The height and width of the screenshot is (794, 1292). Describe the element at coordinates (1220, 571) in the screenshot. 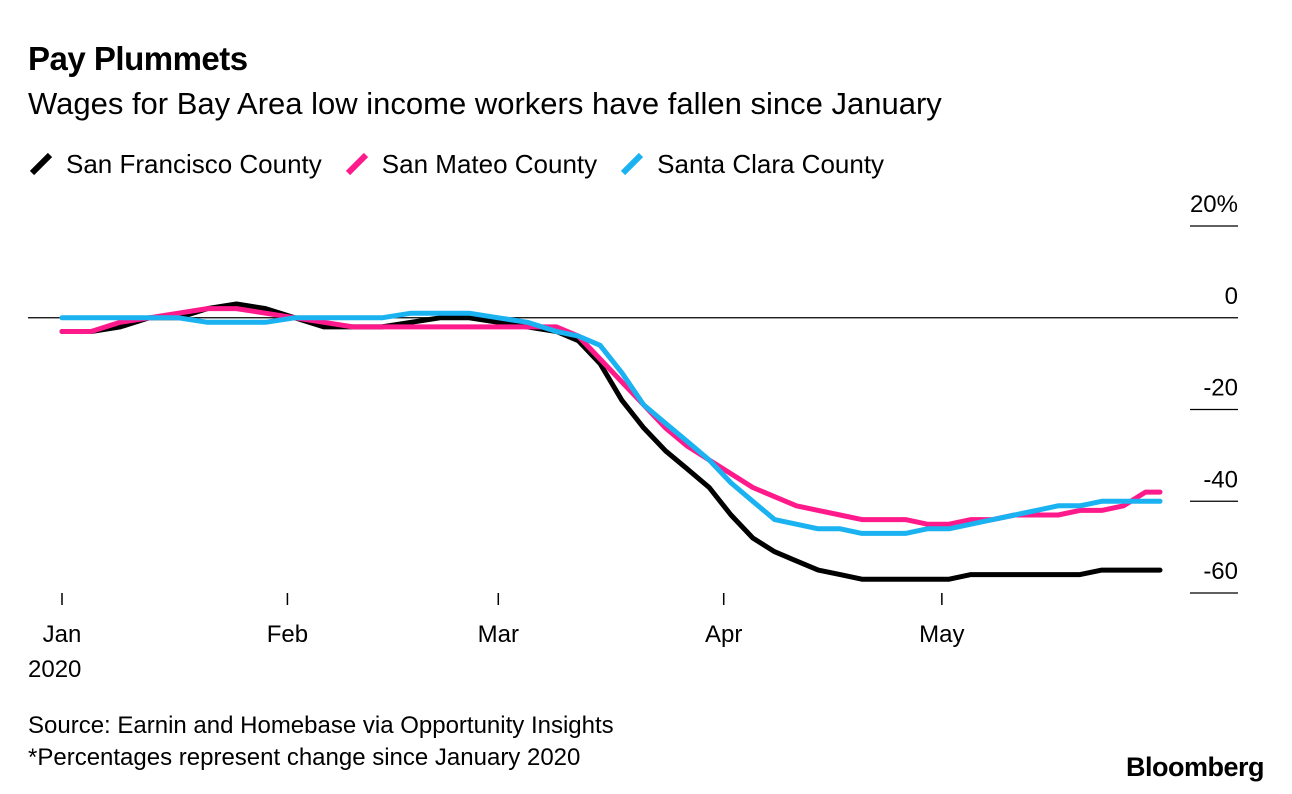

I see `y-tick-label: -60` at that location.